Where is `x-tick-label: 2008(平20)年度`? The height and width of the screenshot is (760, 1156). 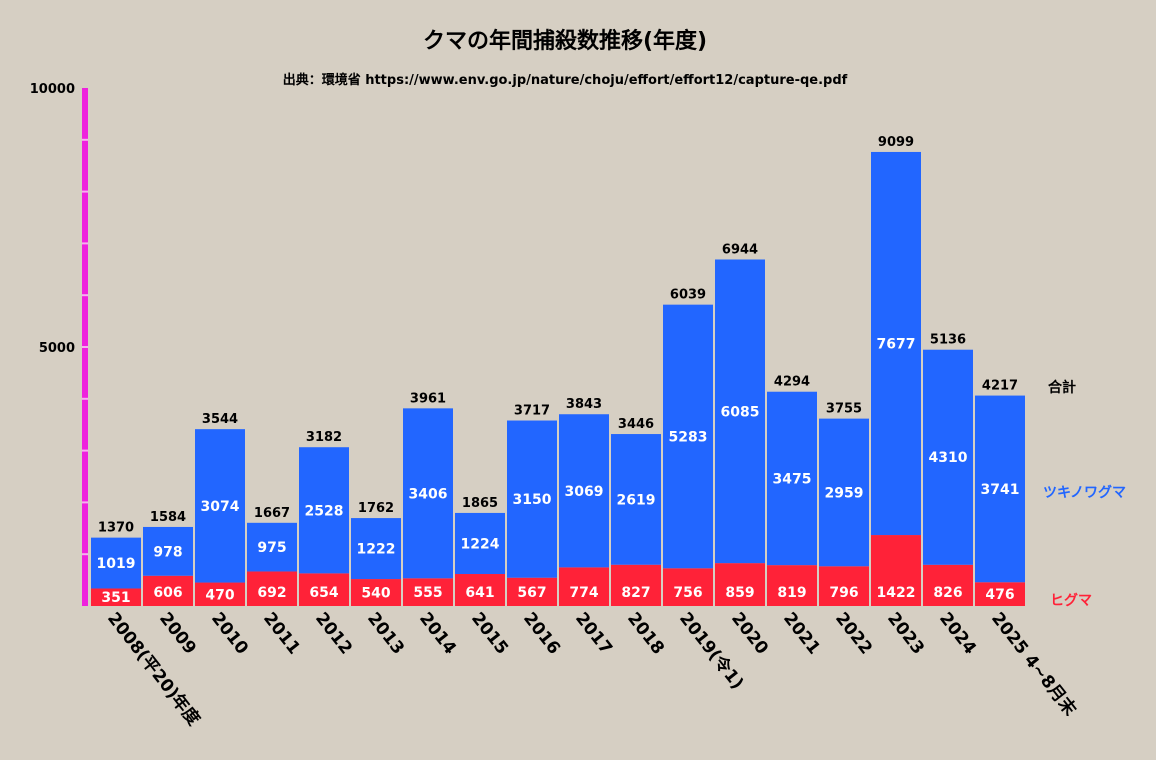
x-tick-label: 2008(平20)年度 is located at coordinates (154, 669).